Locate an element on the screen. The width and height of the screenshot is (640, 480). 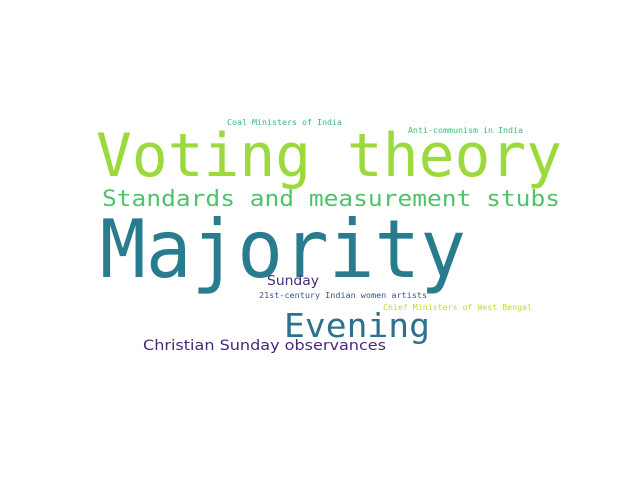
word-evening: Evening is located at coordinates (357, 325).